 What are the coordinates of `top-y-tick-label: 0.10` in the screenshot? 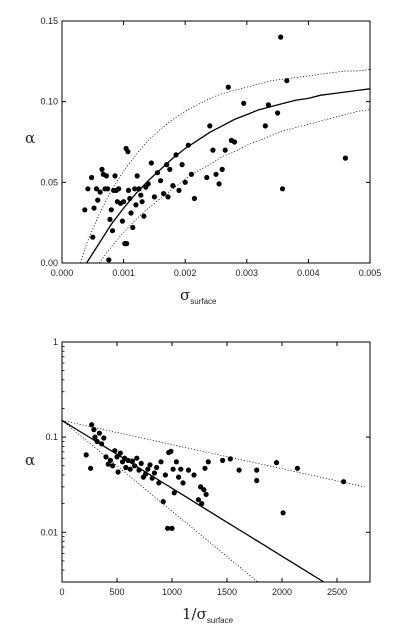 It's located at (49, 102).